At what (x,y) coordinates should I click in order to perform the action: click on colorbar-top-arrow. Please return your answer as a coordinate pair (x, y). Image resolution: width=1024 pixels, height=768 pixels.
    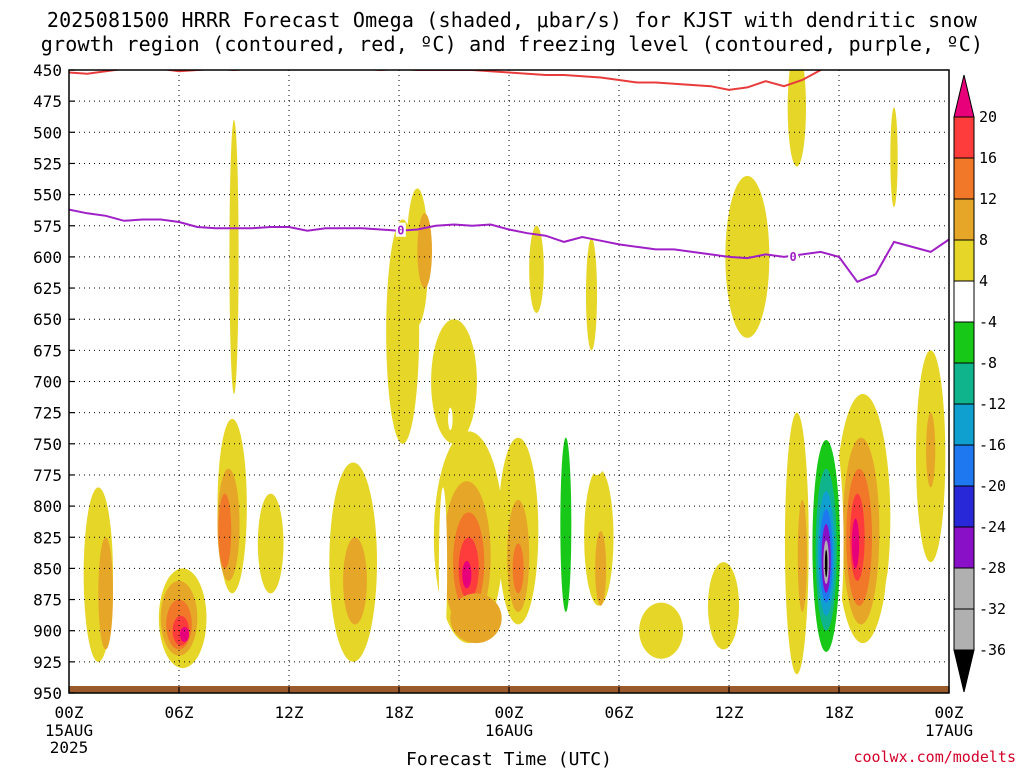
    Looking at the image, I should click on (964, 96).